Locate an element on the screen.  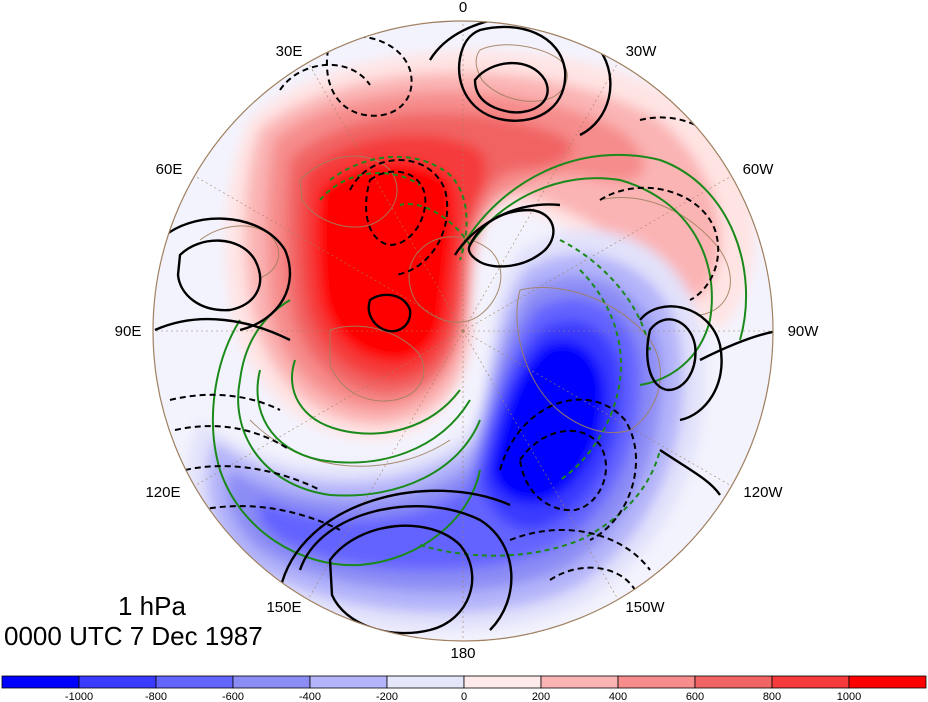
lon-label-60e: 60E is located at coordinates (169, 169).